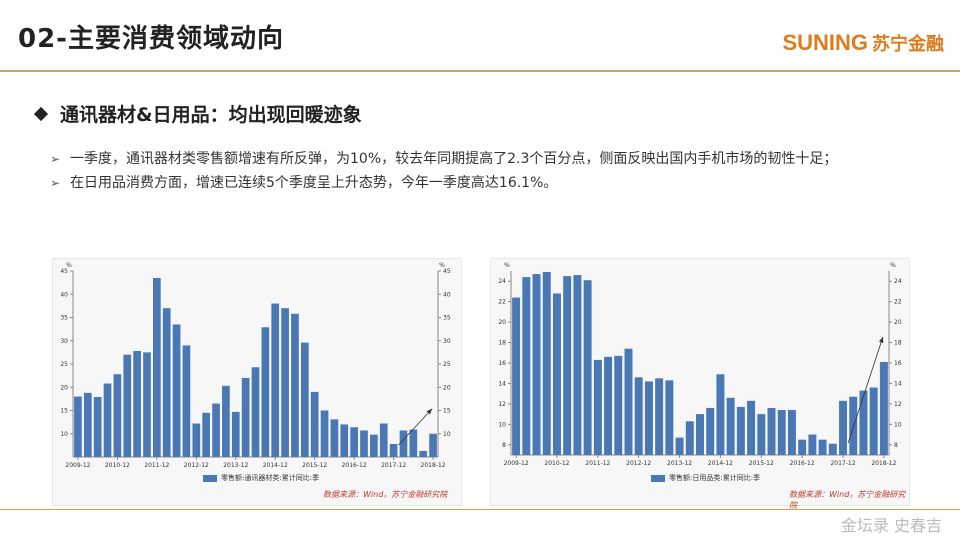 This screenshot has height=540, width=960. I want to click on x-tick-label: 2014-12, so click(720, 463).